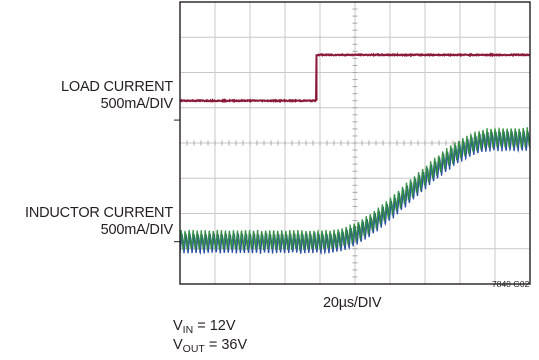 Image resolution: width=539 pixels, height=360 pixels. I want to click on vout-symbol: V, so click(178, 345).